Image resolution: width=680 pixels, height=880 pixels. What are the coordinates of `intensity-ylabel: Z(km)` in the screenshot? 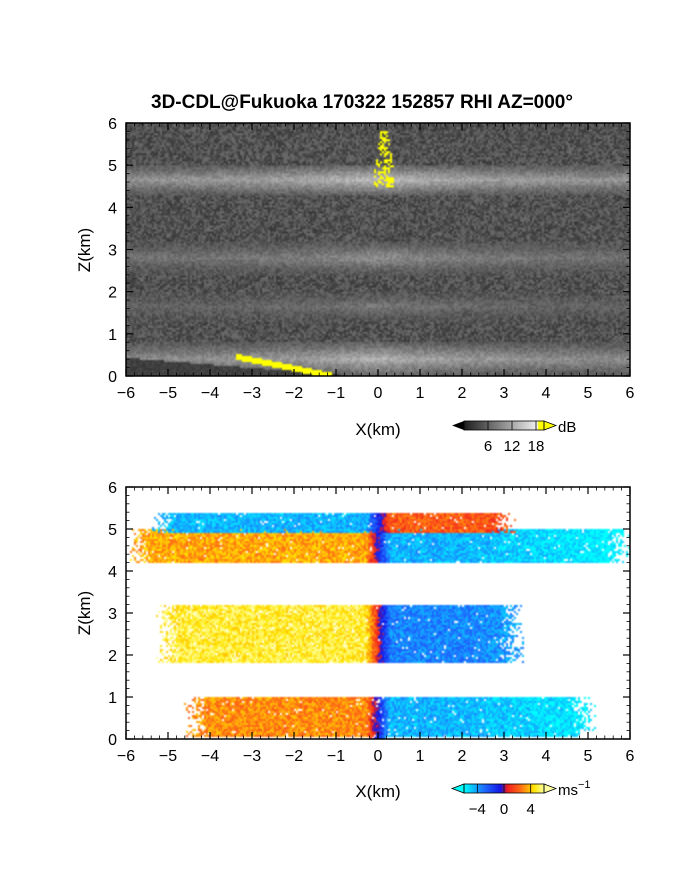 It's located at (84, 250).